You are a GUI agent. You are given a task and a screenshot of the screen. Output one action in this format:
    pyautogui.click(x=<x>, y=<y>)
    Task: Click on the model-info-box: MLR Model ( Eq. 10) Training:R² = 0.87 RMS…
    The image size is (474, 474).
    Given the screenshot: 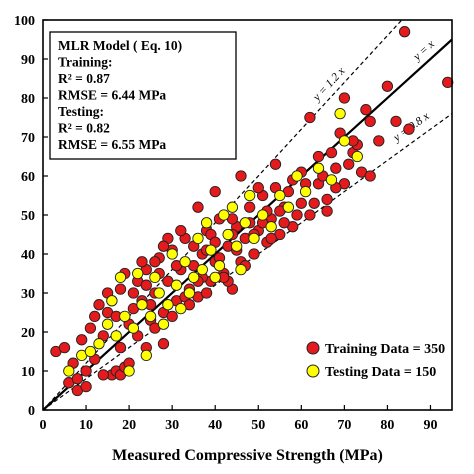 What is the action you would take?
    pyautogui.click(x=143, y=95)
    